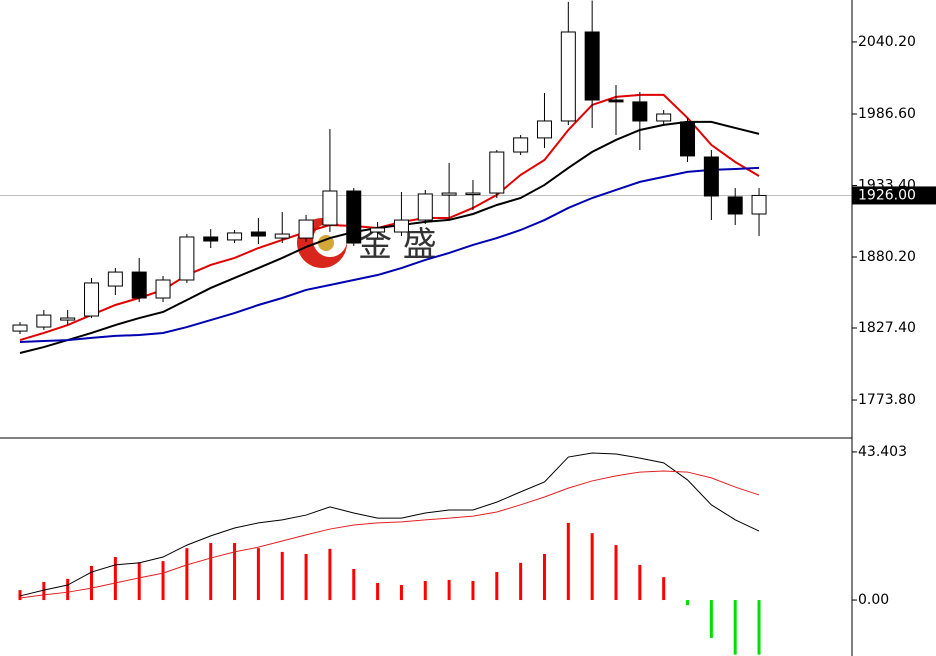 The height and width of the screenshot is (656, 936). I want to click on y-tick-label: 2040.20, so click(887, 42).